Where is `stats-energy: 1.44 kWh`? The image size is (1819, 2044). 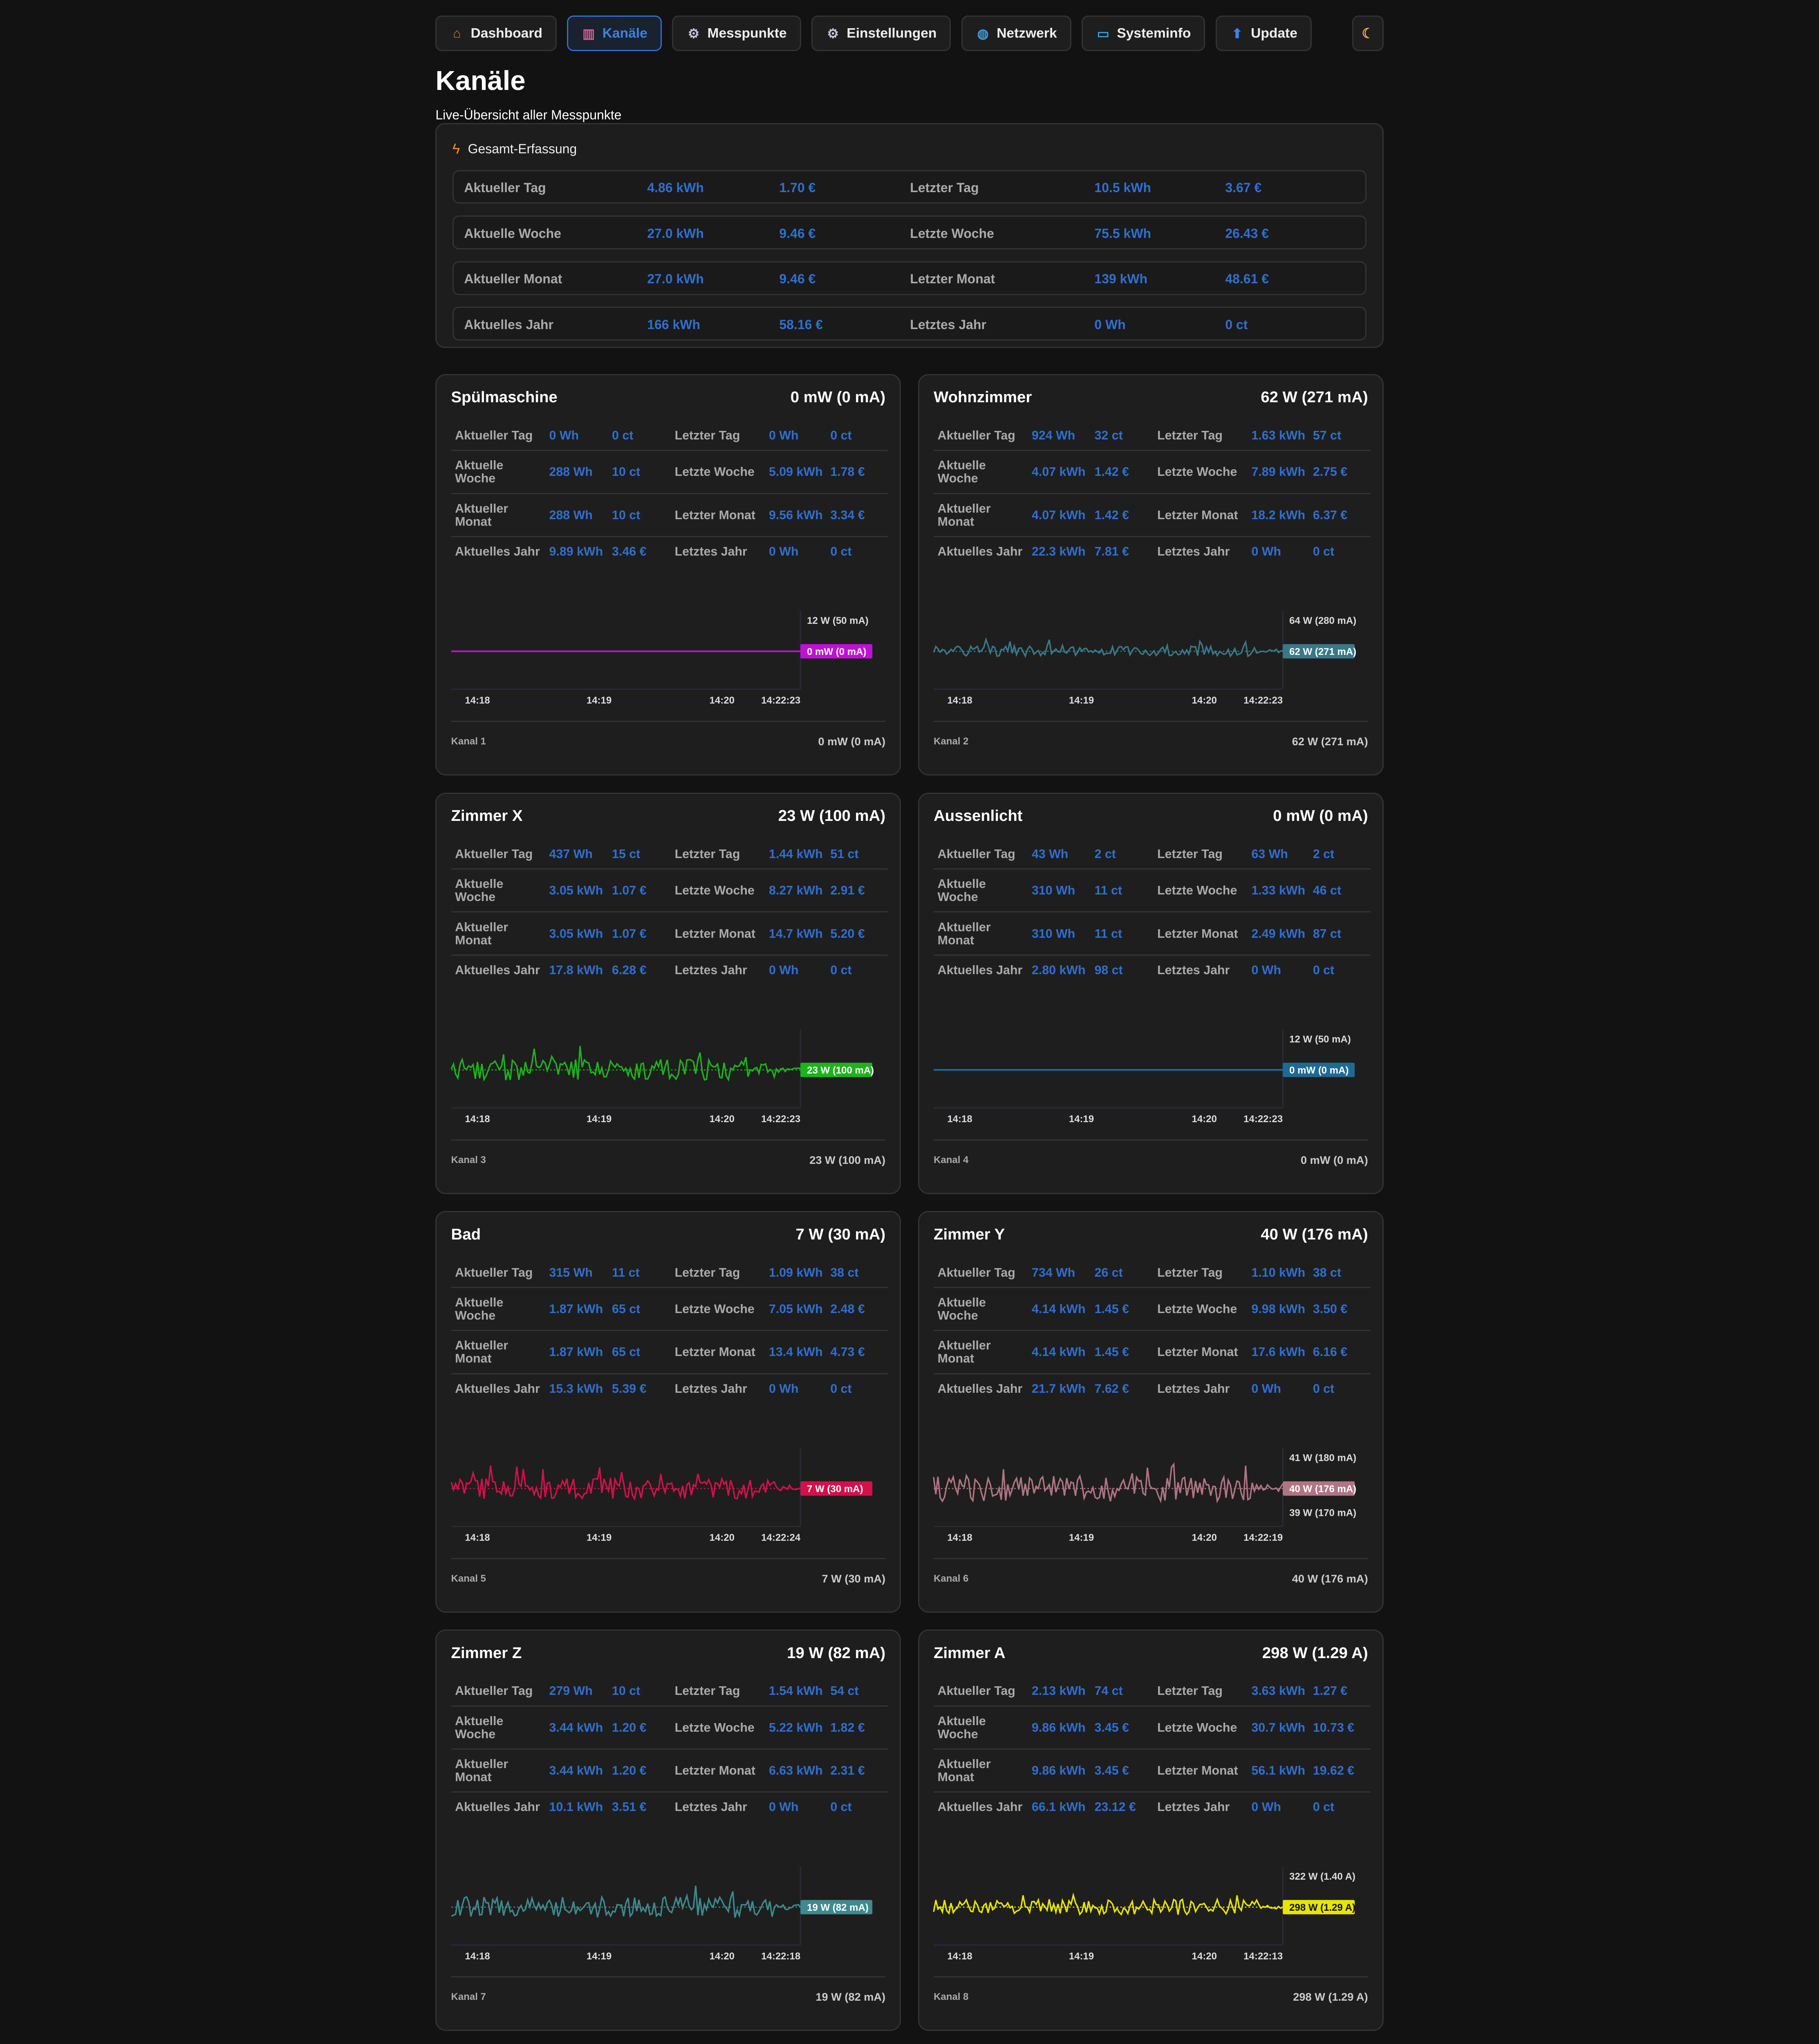
stats-energy: 1.44 kWh is located at coordinates (795, 854).